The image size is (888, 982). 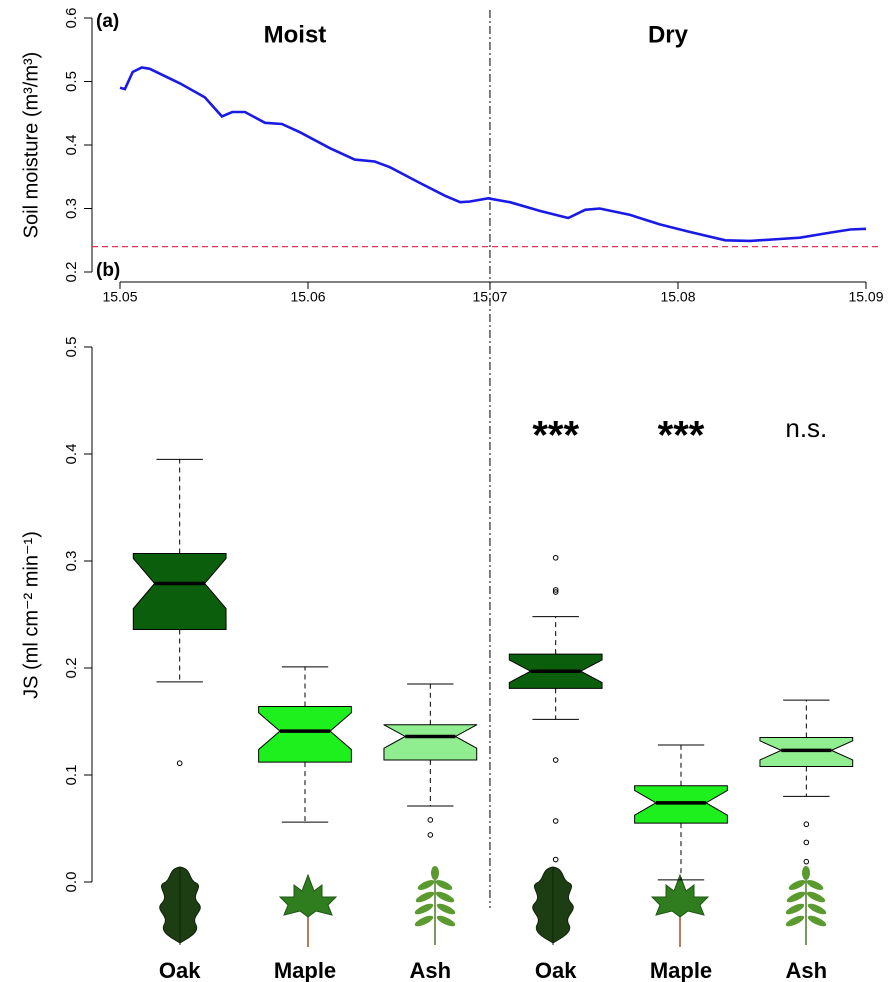 I want to click on significance-label: n.s., so click(x=806, y=428).